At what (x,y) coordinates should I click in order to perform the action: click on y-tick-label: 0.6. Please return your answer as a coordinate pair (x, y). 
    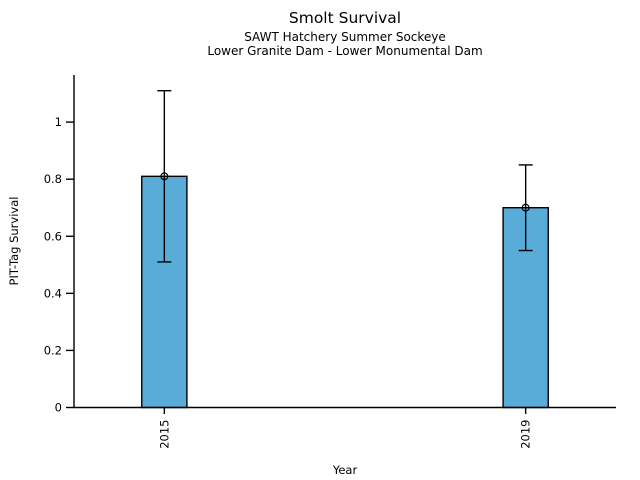
    Looking at the image, I should click on (53, 236).